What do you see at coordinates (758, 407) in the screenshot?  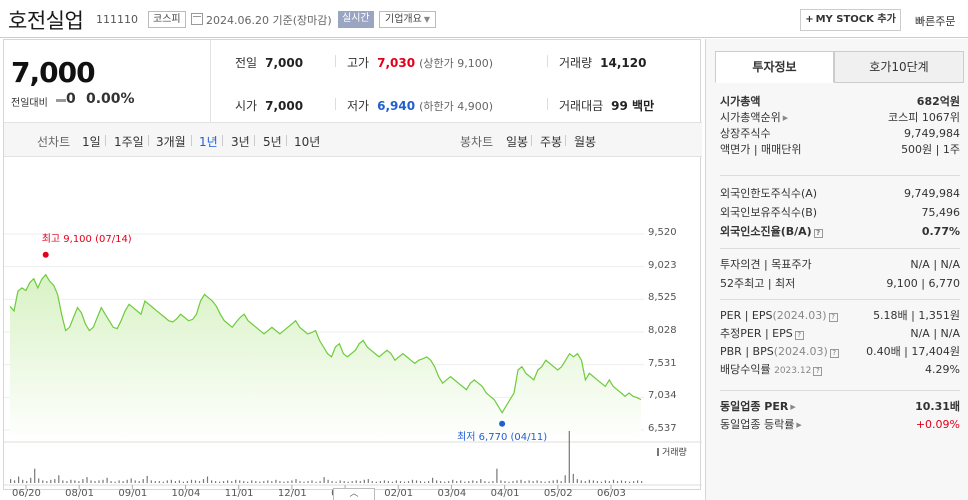 I see `ind-per-label-wrap: 동일업종 PER ▶` at bounding box center [758, 407].